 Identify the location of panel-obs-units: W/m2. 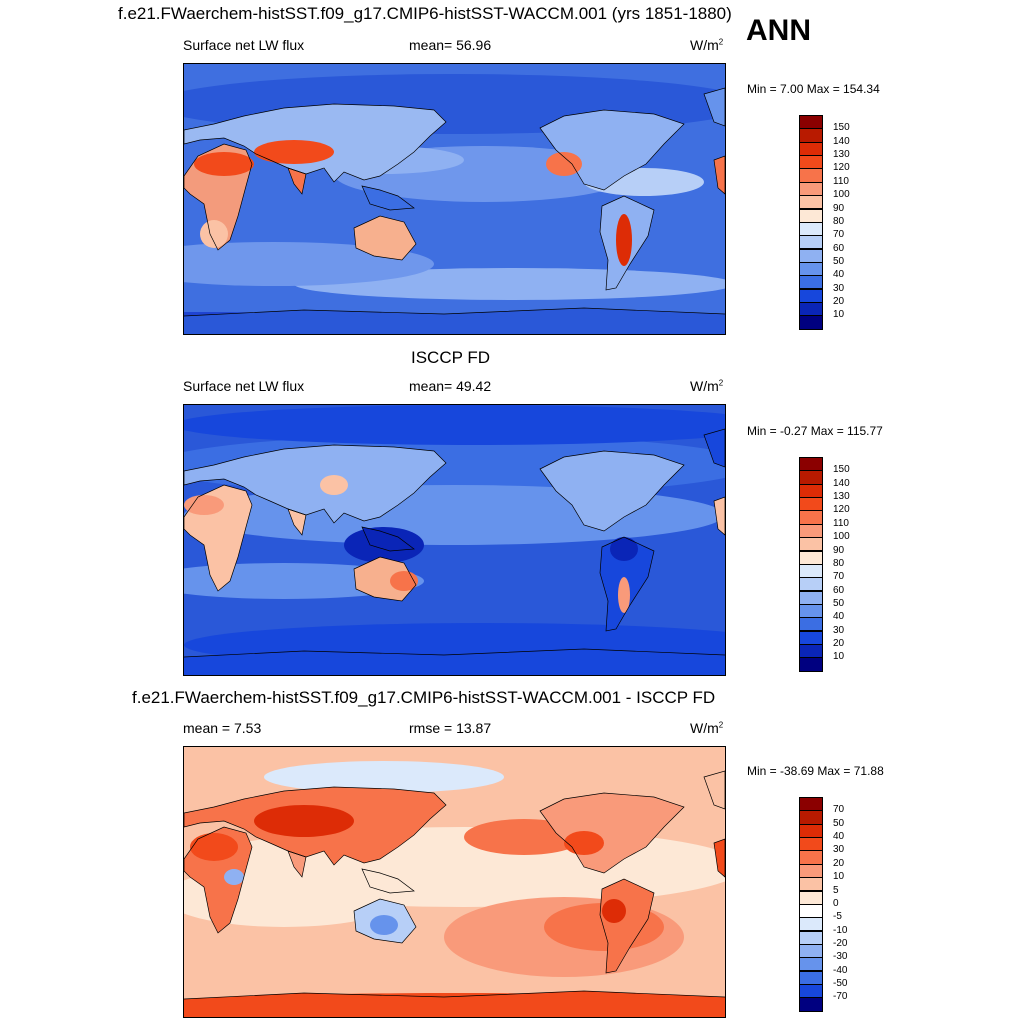
(707, 386).